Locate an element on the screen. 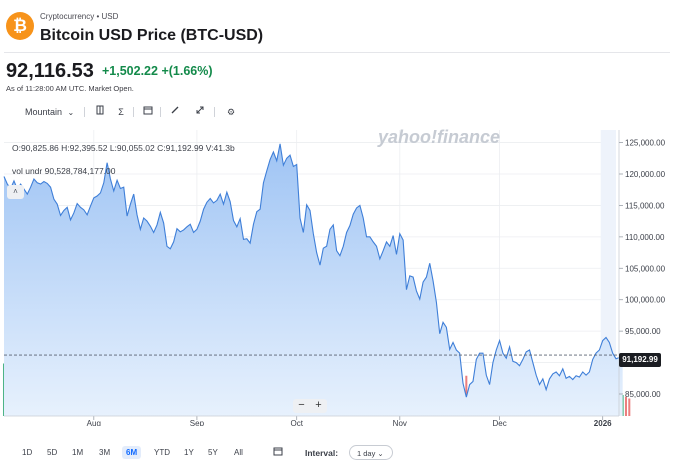  indicators-icon: Σ is located at coordinates (121, 112).